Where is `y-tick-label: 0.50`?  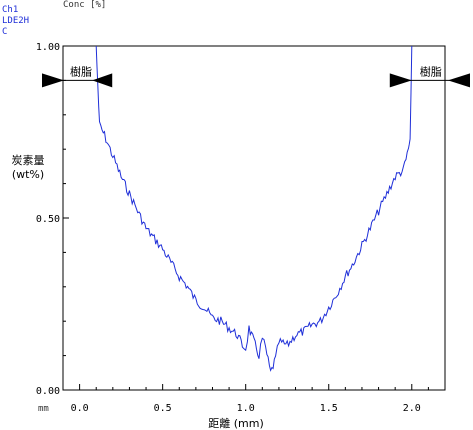
y-tick-label: 0.50 is located at coordinates (48, 219).